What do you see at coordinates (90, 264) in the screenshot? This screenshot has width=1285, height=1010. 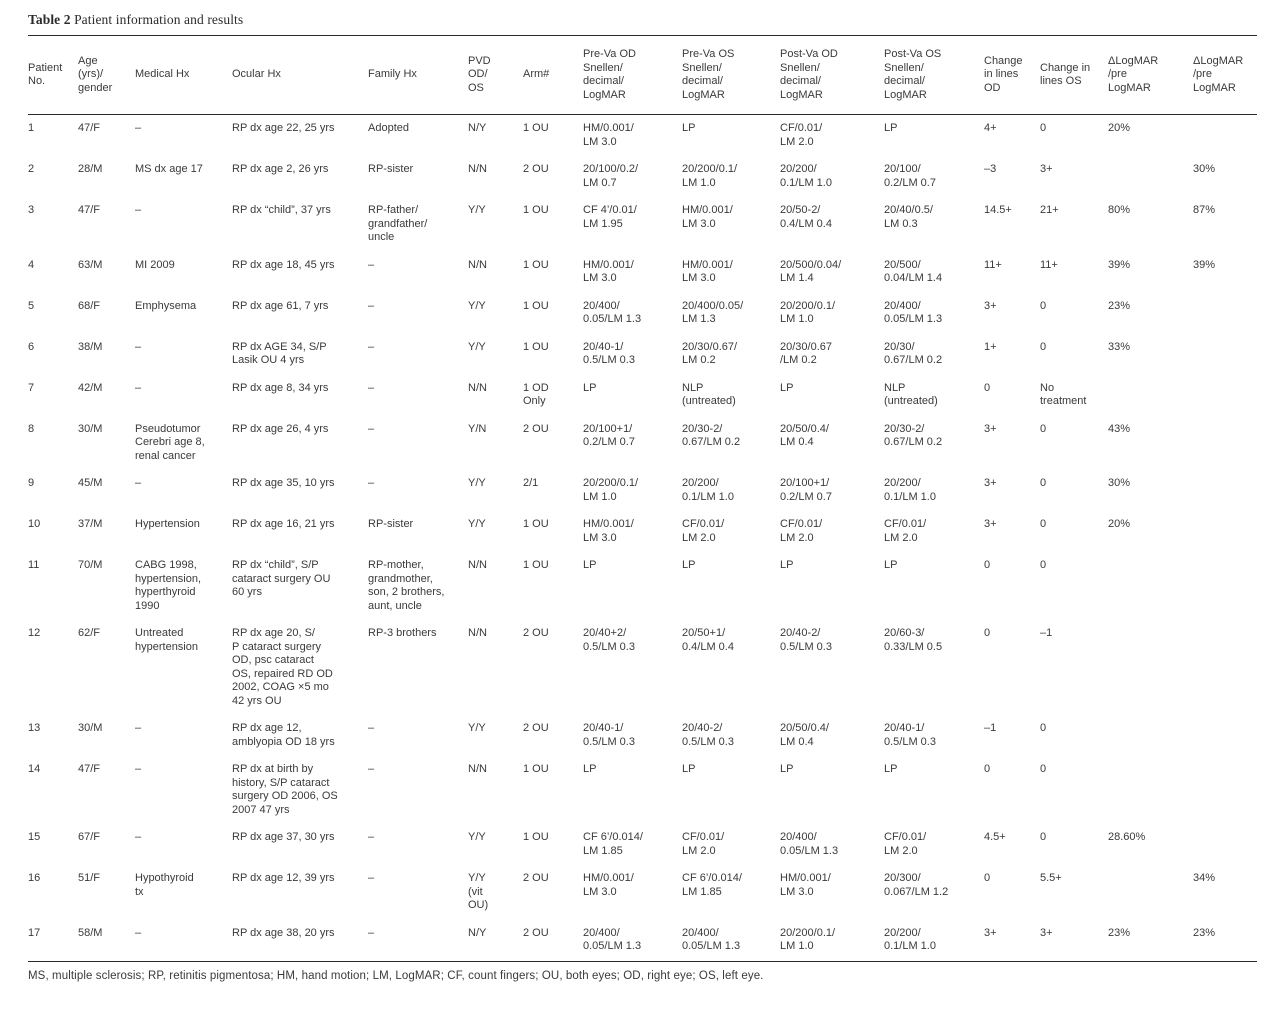 I see `table-cell: 63/M` at bounding box center [90, 264].